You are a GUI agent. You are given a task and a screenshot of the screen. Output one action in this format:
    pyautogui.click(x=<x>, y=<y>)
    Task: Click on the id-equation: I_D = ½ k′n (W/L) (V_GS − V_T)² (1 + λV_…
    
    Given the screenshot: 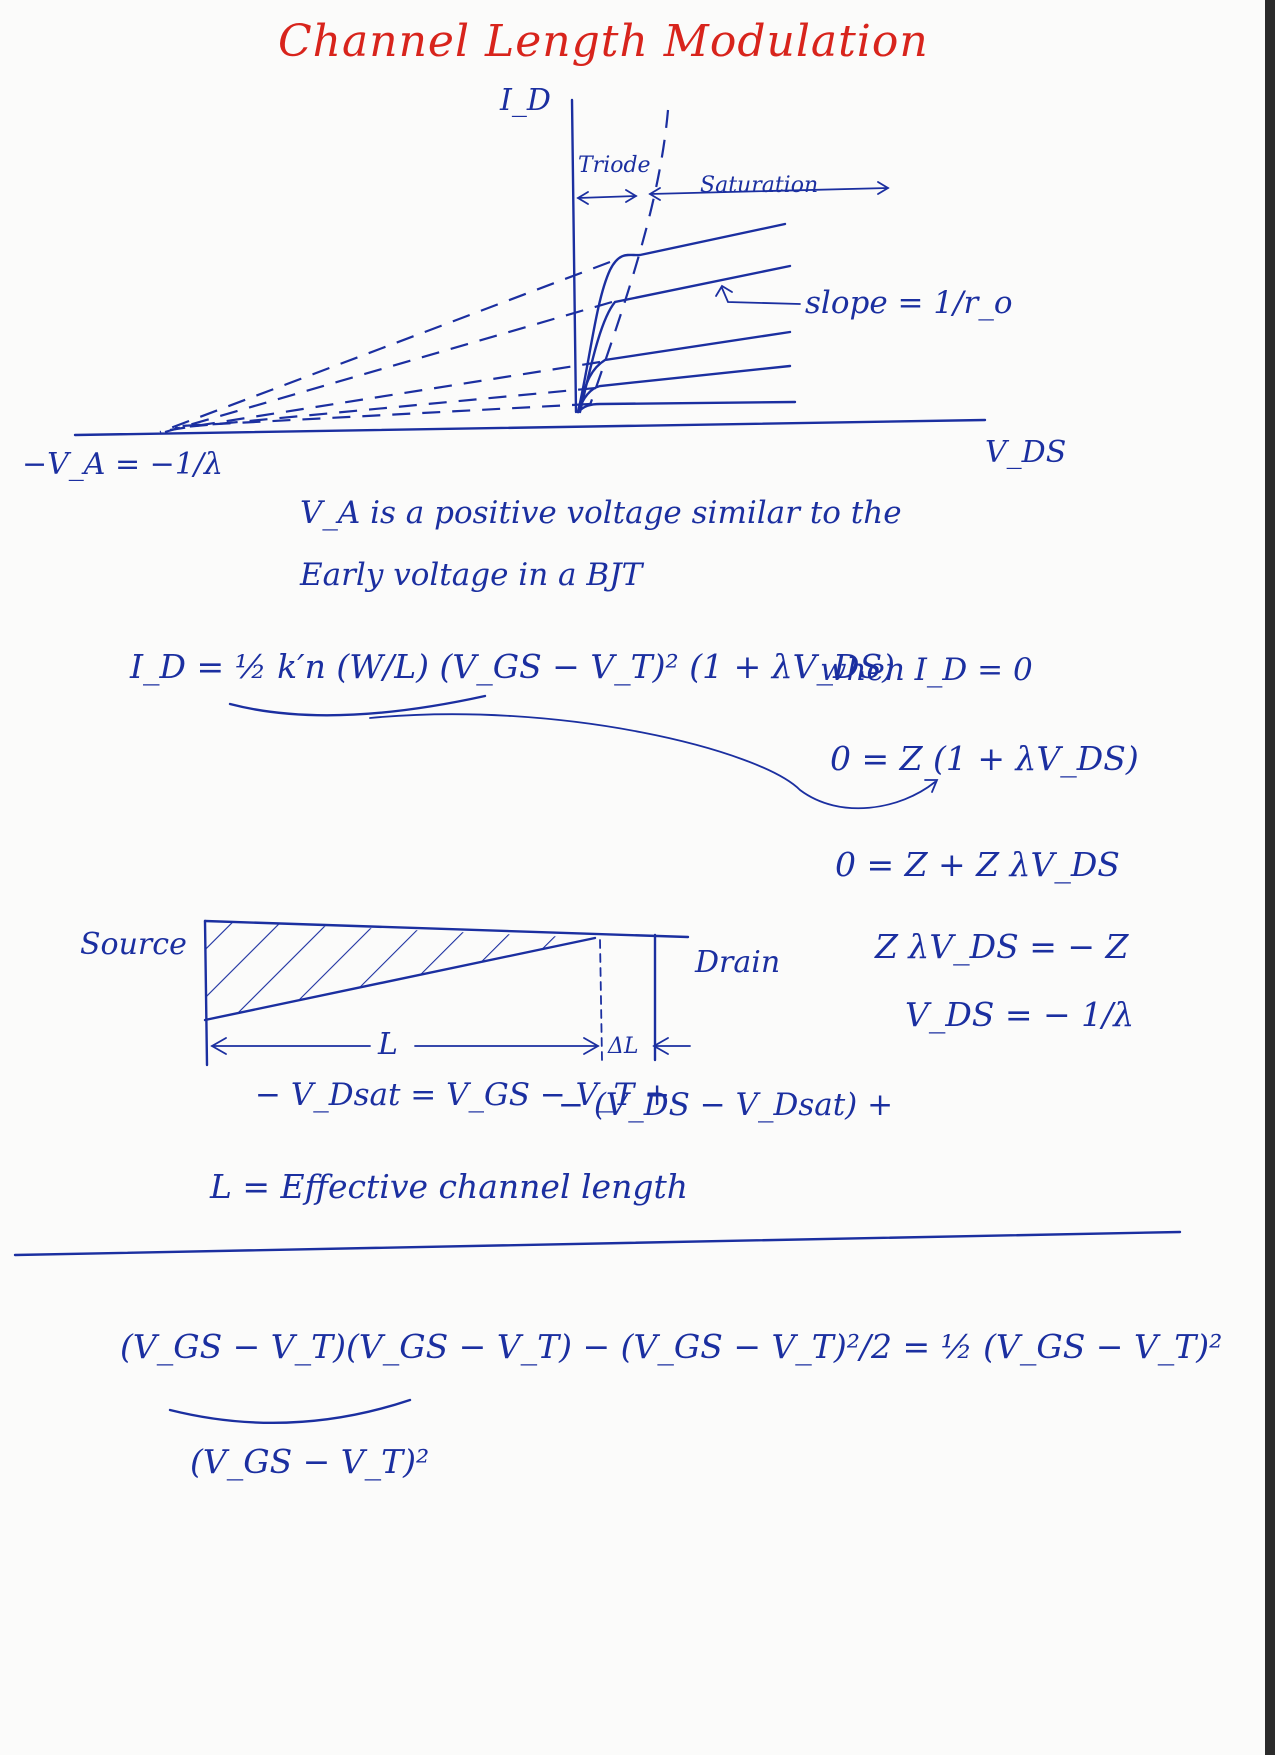 What is the action you would take?
    pyautogui.click(x=512, y=666)
    